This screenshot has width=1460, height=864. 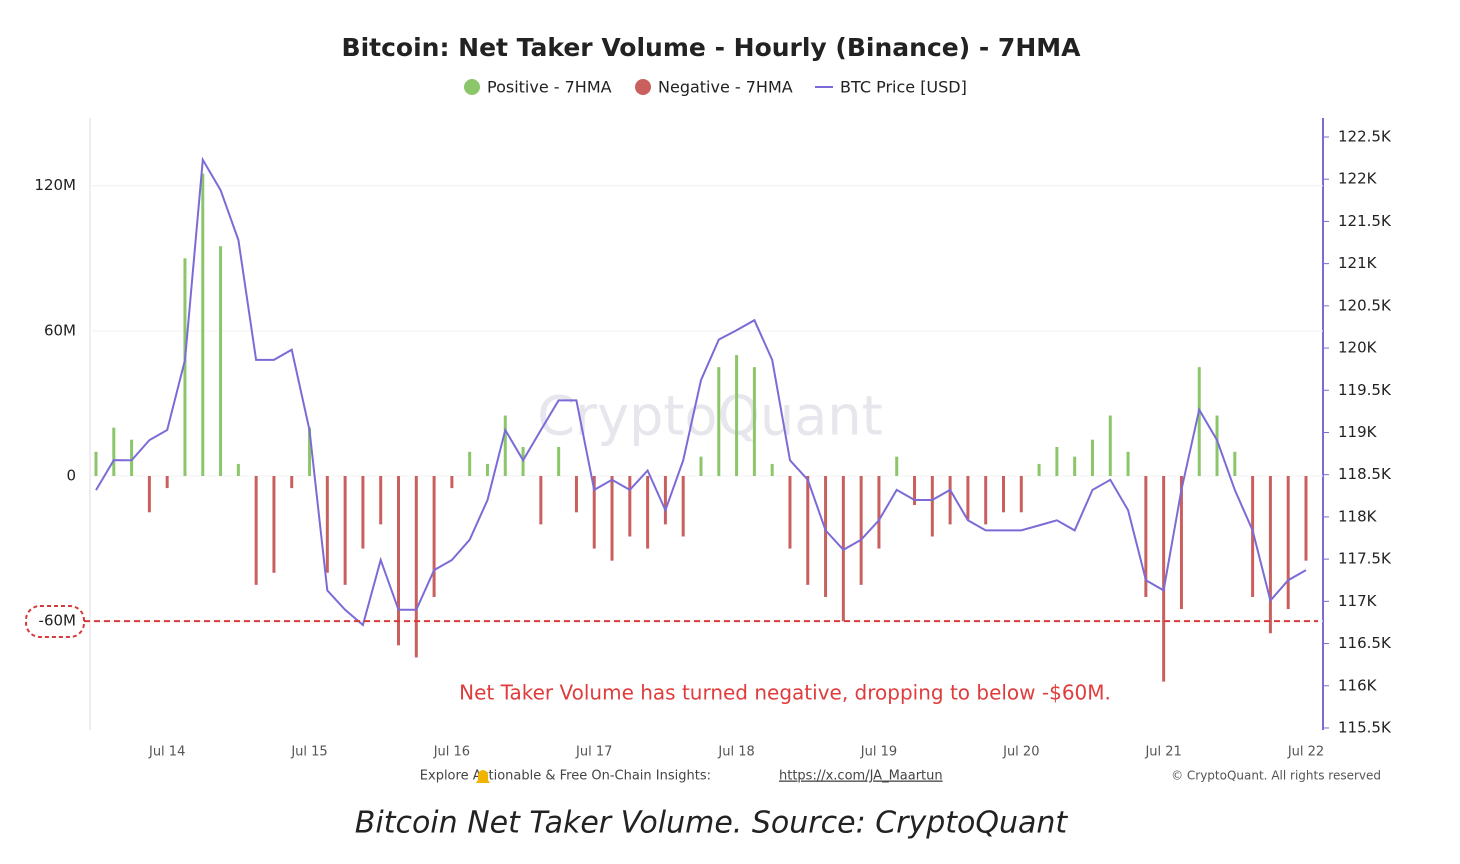 What do you see at coordinates (1305, 752) in the screenshot?
I see `x-tick-label: Jul 22` at bounding box center [1305, 752].